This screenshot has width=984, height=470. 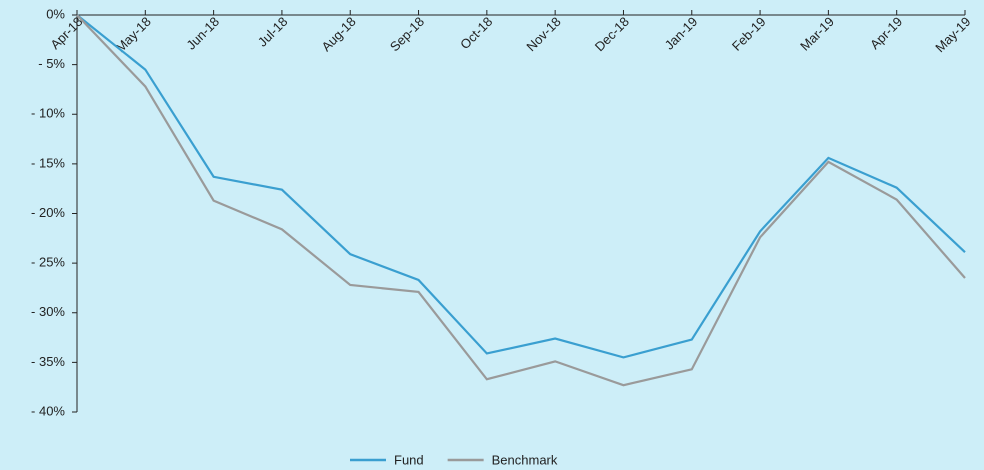 What do you see at coordinates (48, 410) in the screenshot?
I see `y-tick-label: - 40%` at bounding box center [48, 410].